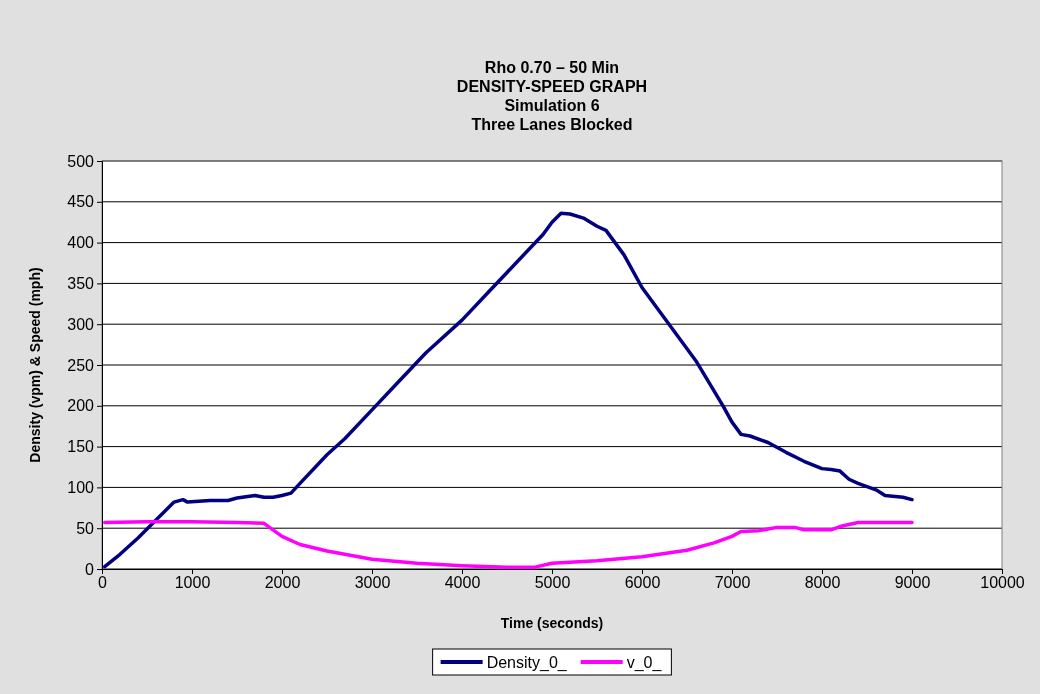 This screenshot has height=694, width=1040. What do you see at coordinates (732, 583) in the screenshot?
I see `x-tick-label: 7000` at bounding box center [732, 583].